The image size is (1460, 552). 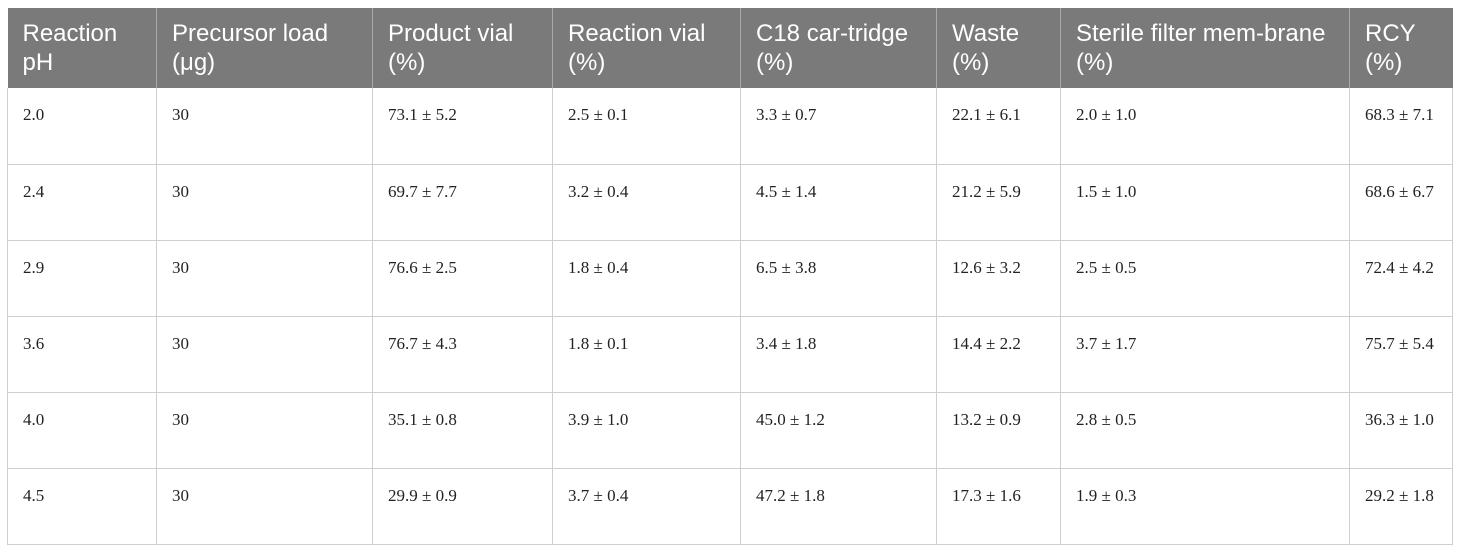 What do you see at coordinates (462, 202) in the screenshot?
I see `cell-product-vial: 69.7 ± 7.7` at bounding box center [462, 202].